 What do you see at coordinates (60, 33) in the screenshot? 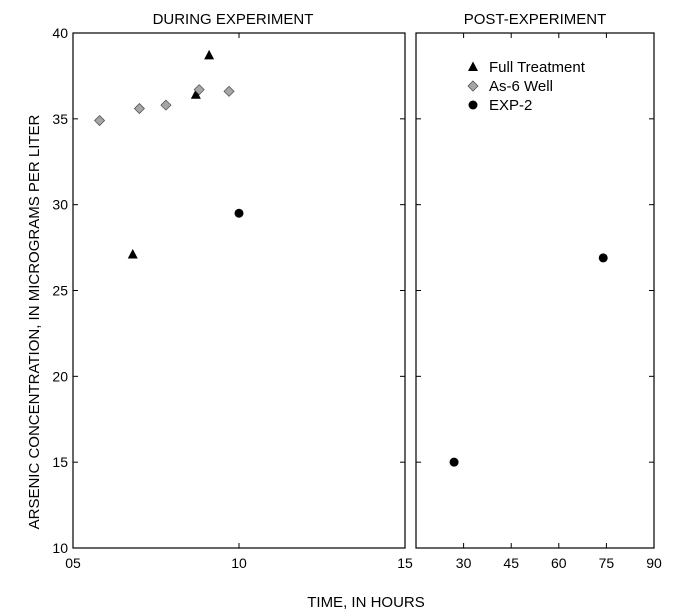
I see `y-tick-label: 40` at bounding box center [60, 33].